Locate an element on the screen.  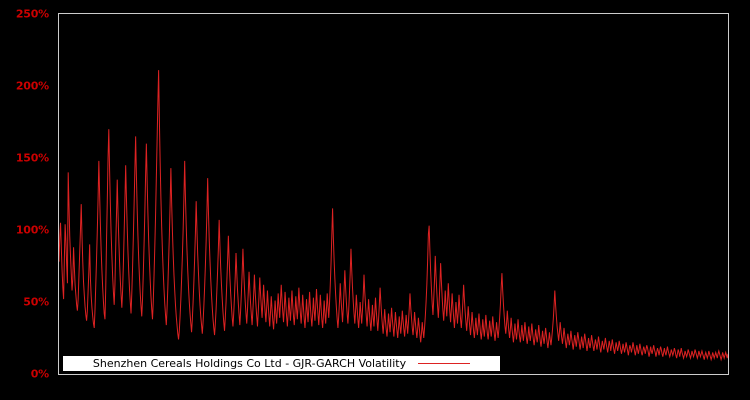
legend-line-sample-icon is located at coordinates (444, 363).